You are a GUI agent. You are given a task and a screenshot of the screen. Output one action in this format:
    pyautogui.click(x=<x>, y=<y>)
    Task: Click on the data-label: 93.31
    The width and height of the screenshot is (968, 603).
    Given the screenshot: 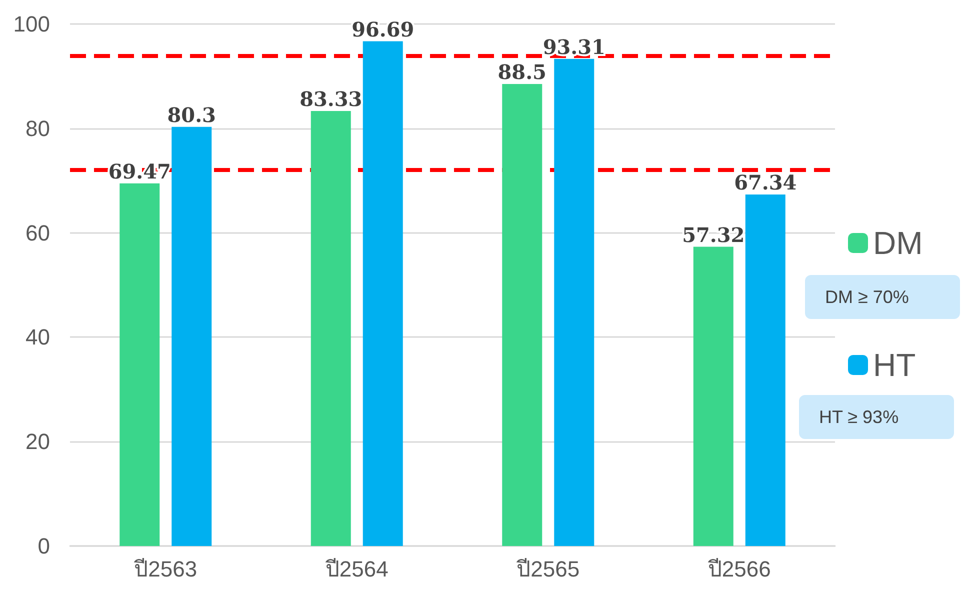 What is the action you would take?
    pyautogui.click(x=574, y=46)
    